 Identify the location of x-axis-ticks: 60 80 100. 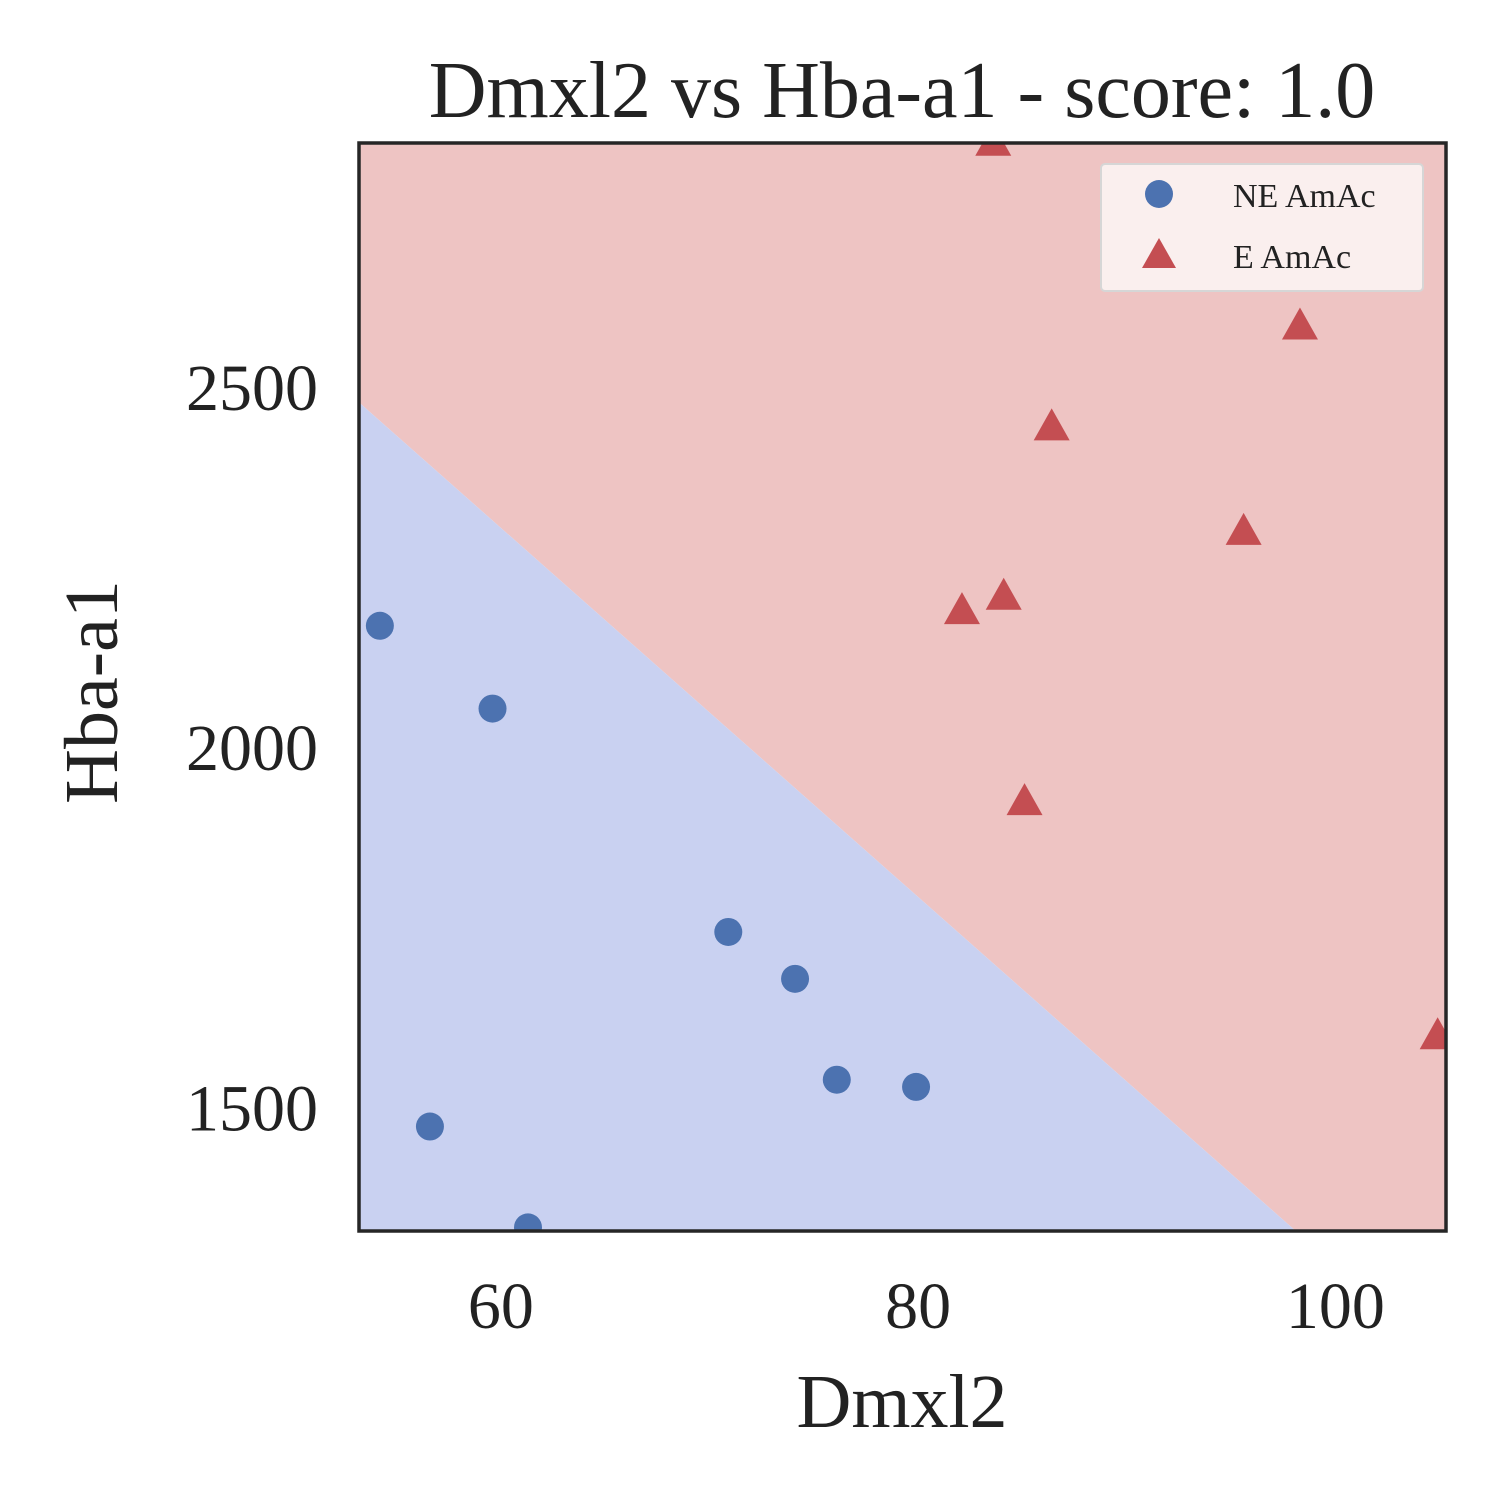
(926, 1306).